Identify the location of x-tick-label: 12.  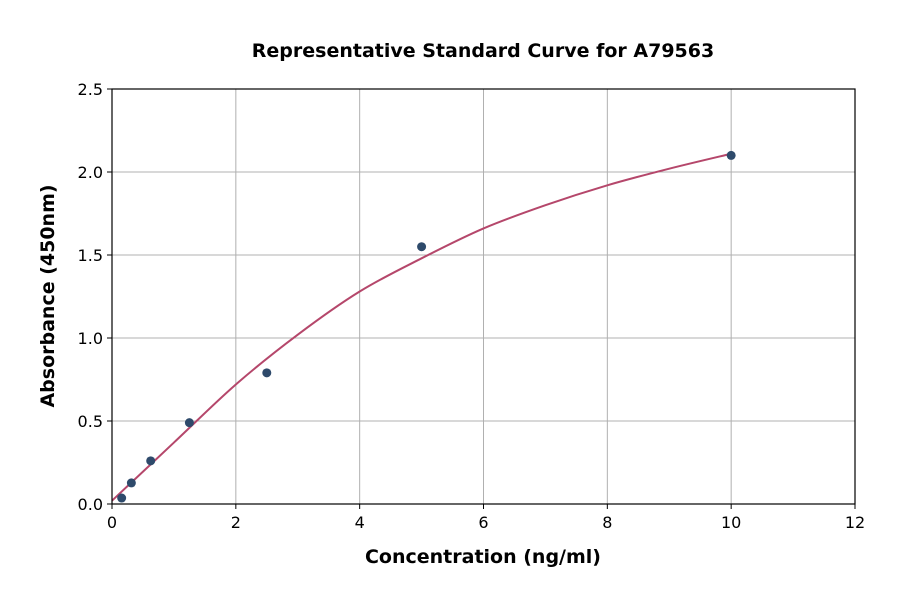
(855, 522).